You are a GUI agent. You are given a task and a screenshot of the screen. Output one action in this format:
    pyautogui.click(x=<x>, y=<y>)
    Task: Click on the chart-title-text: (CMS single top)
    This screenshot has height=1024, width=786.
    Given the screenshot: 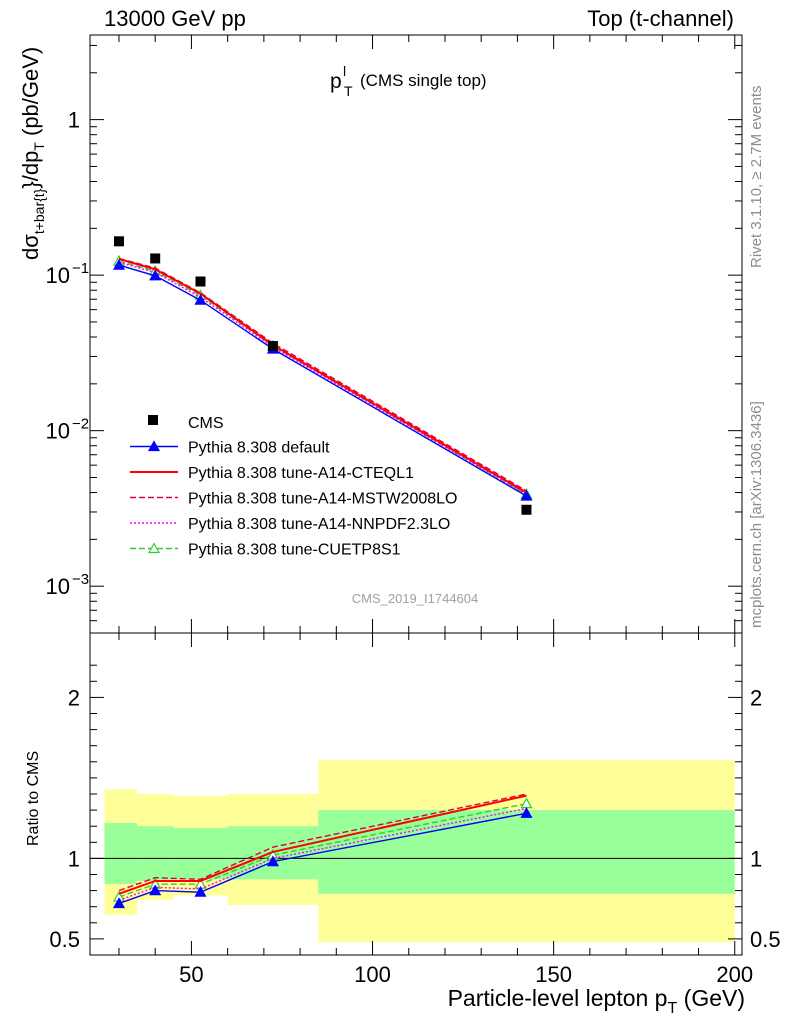 What is the action you would take?
    pyautogui.click(x=423, y=80)
    